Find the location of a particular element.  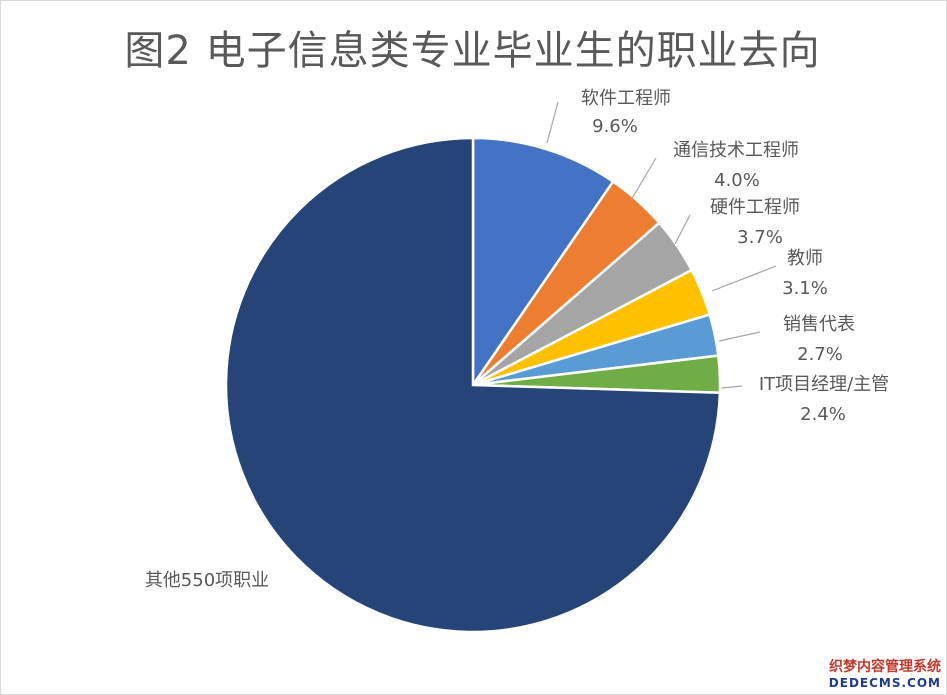

watermark-line1: 织梦内容管理系统 is located at coordinates (885, 667).